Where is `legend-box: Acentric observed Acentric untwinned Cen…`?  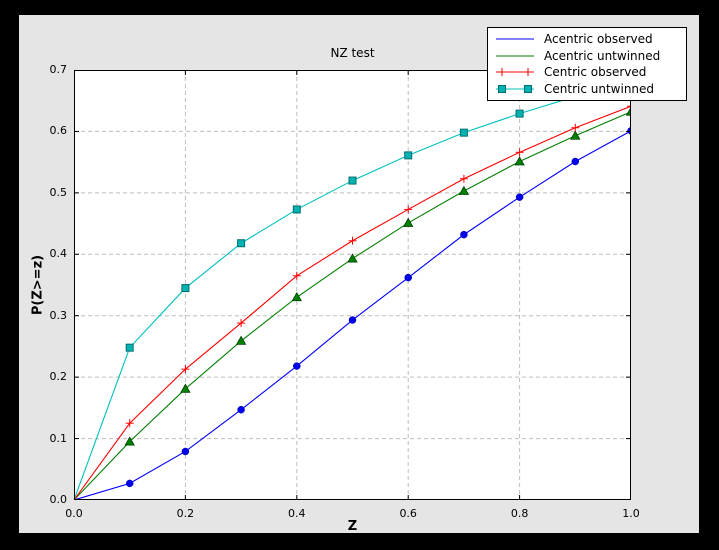 legend-box: Acentric observed Acentric untwinned Cen… is located at coordinates (587, 64).